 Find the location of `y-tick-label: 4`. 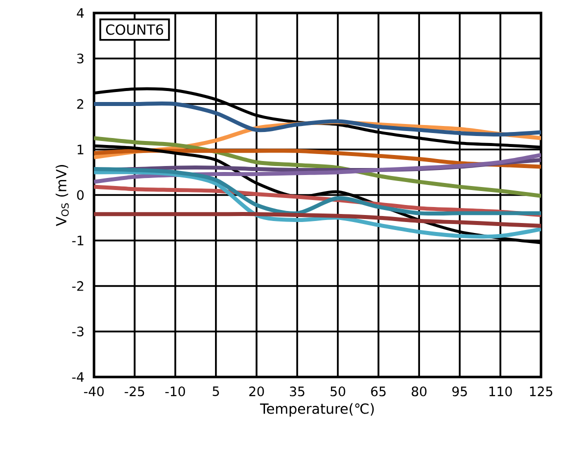

y-tick-label: 4 is located at coordinates (80, 13).